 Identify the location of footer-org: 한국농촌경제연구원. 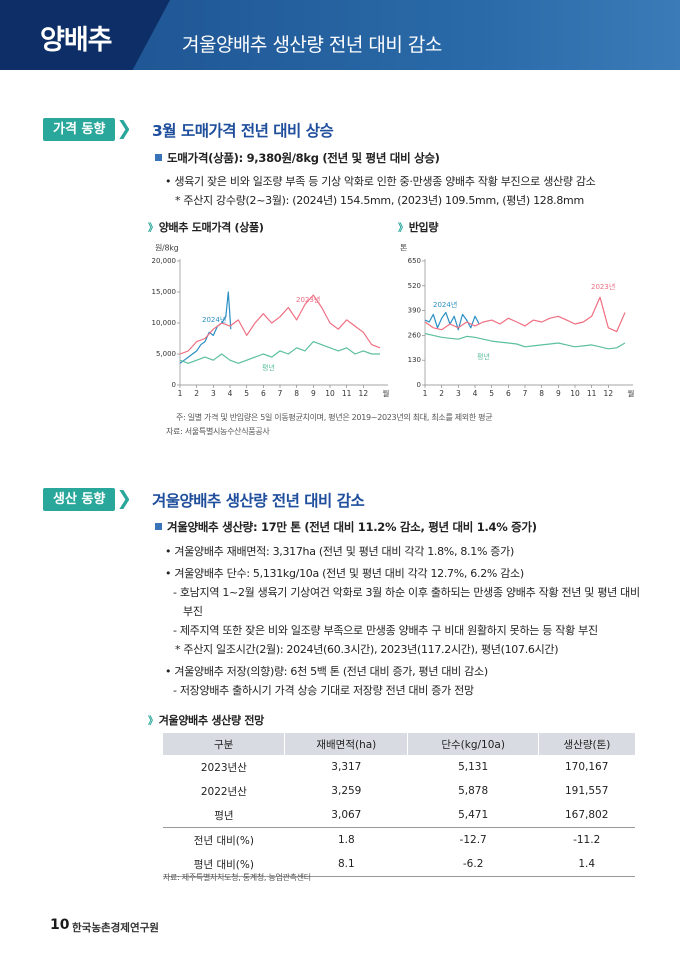
(115, 928).